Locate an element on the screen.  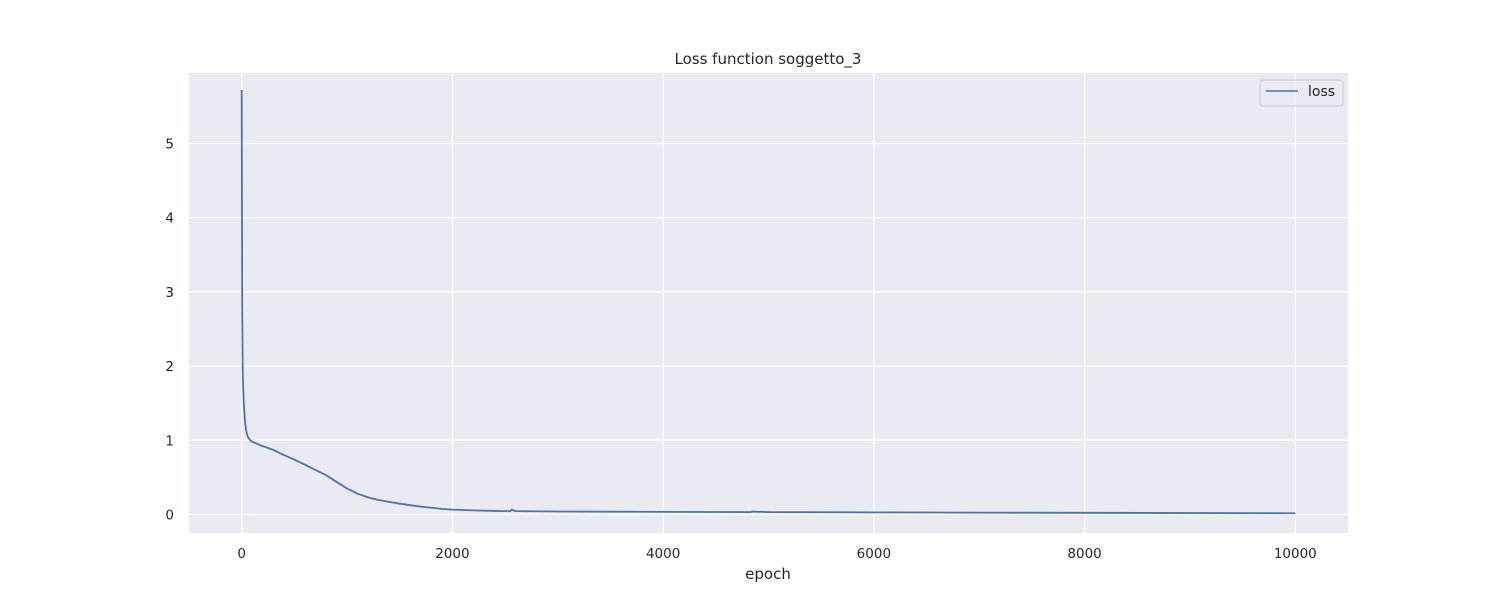
y-tick-label: 5 is located at coordinates (169, 144).